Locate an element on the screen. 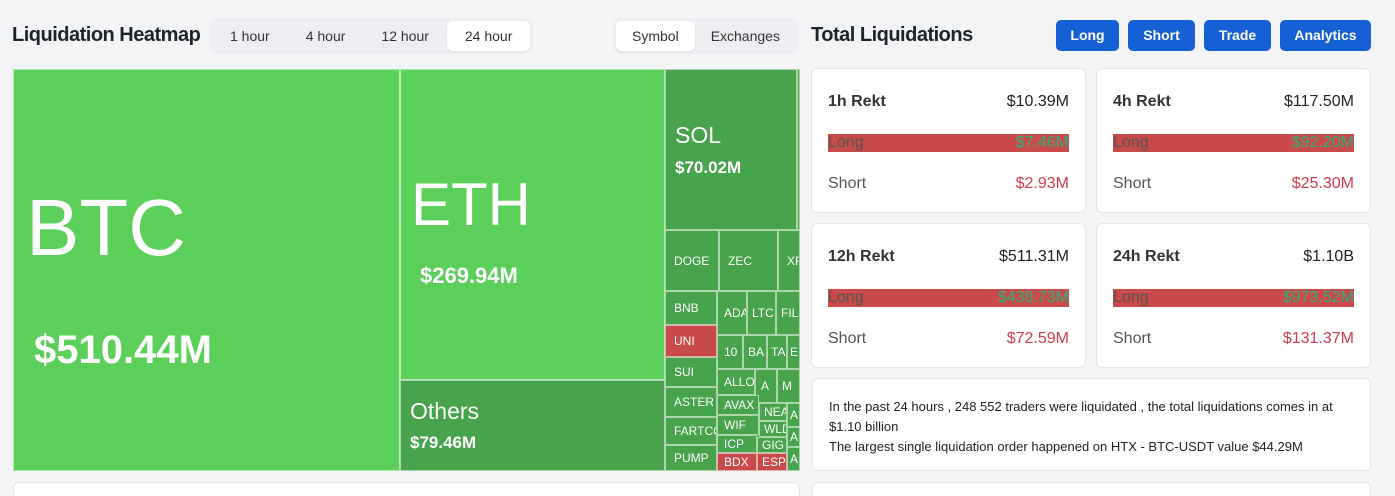 The height and width of the screenshot is (496, 1395). tile-a4-symbol: A is located at coordinates (794, 459).